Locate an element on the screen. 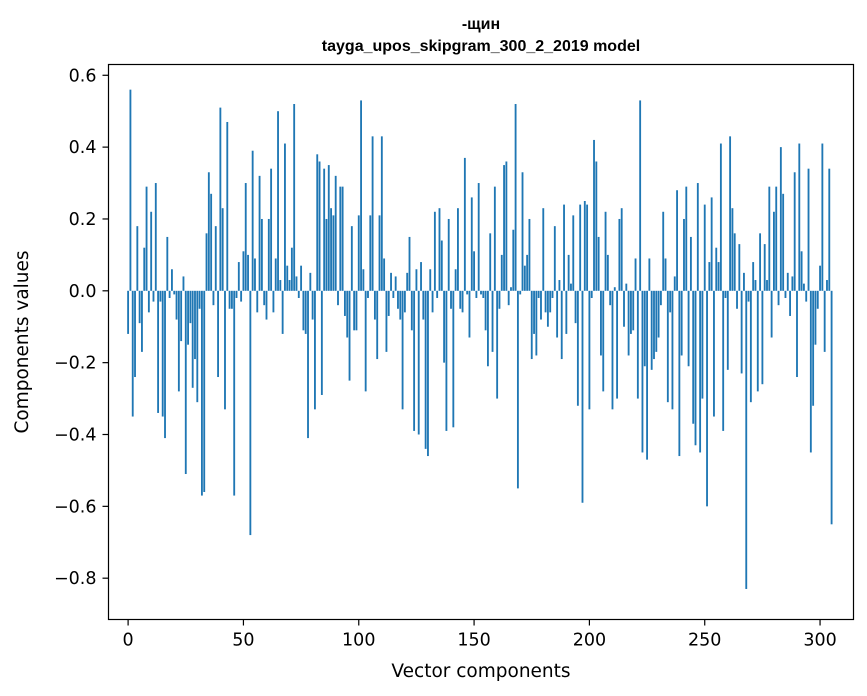 The height and width of the screenshot is (696, 867). x-tick-label: 0 is located at coordinates (128, 641).